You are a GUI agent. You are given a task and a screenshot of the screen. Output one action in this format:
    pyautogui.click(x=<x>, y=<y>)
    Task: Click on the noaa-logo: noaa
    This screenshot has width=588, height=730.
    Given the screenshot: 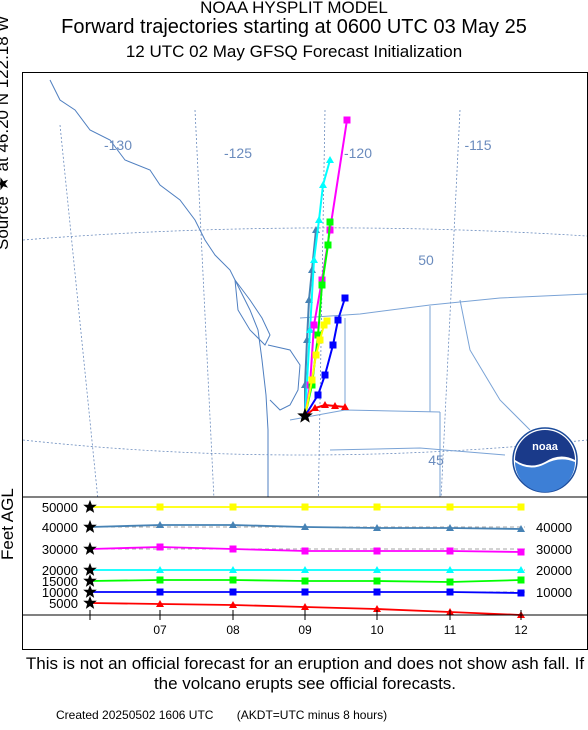 What is the action you would take?
    pyautogui.click(x=545, y=460)
    